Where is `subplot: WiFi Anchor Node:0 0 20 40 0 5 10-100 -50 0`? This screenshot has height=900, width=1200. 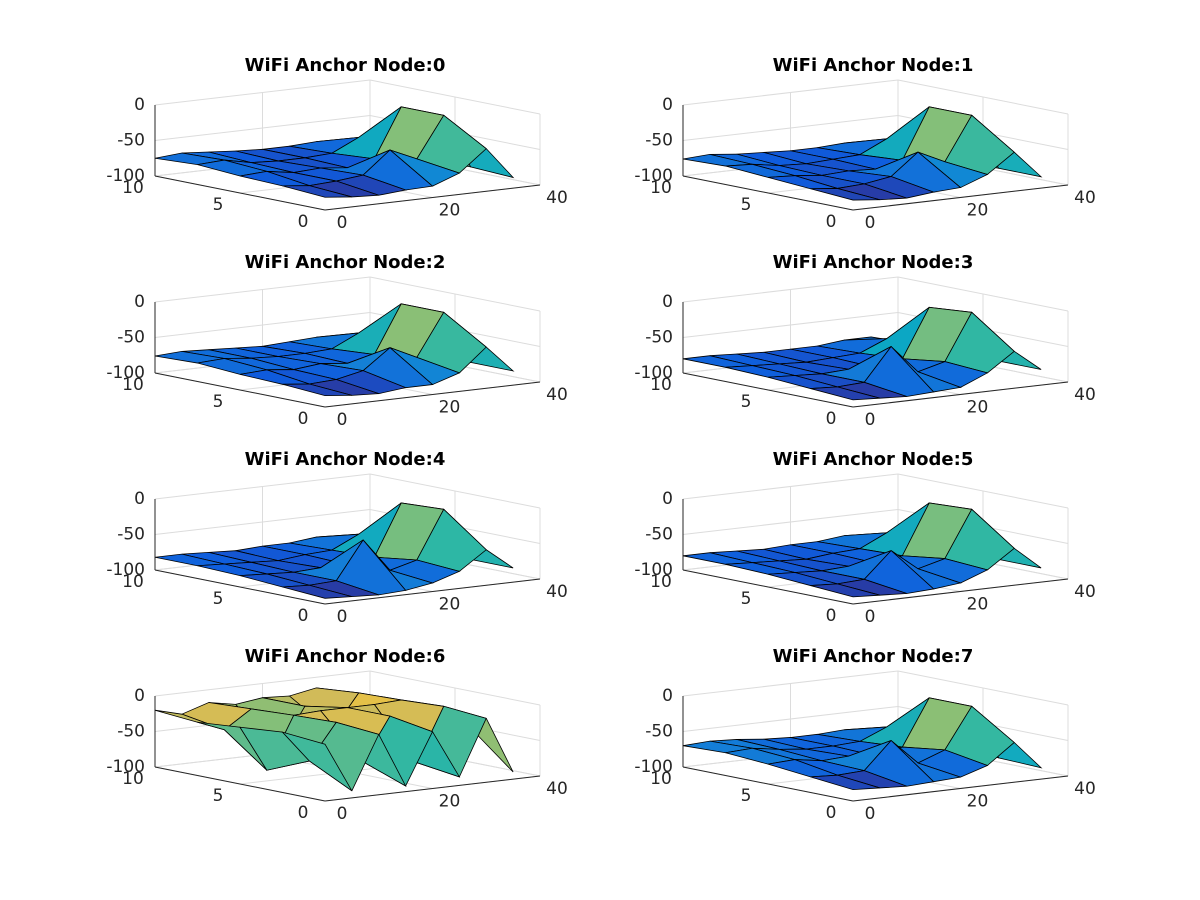
subplot: WiFi Anchor Node:0 0 20 40 0 5 10-100 -50 0 is located at coordinates (336, 144).